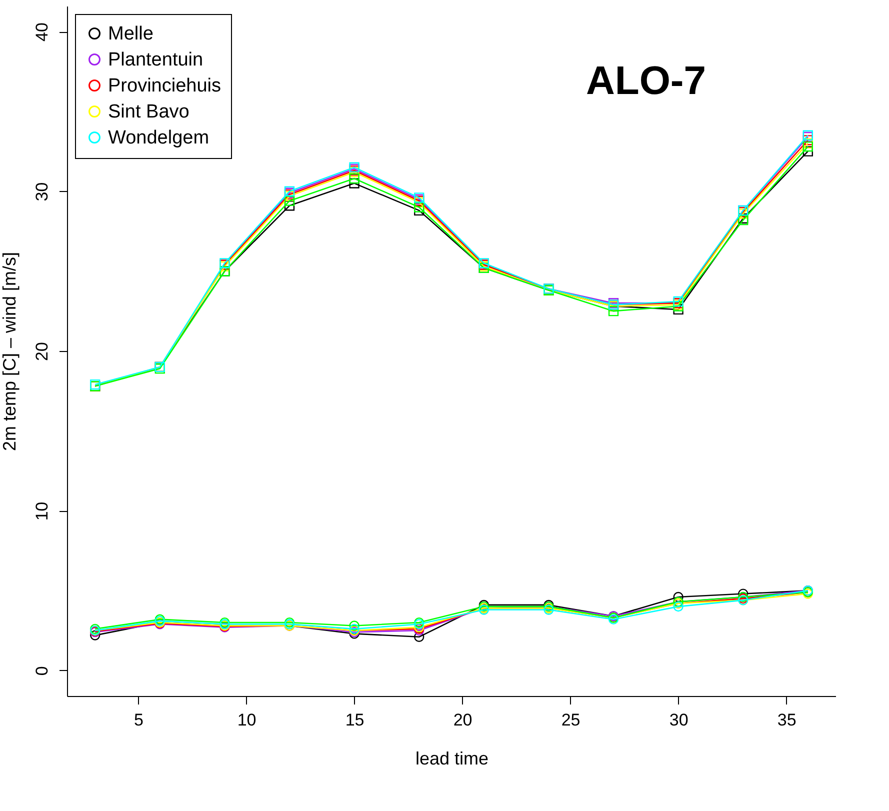  I want to click on y-tick-label: 30, so click(42, 192).